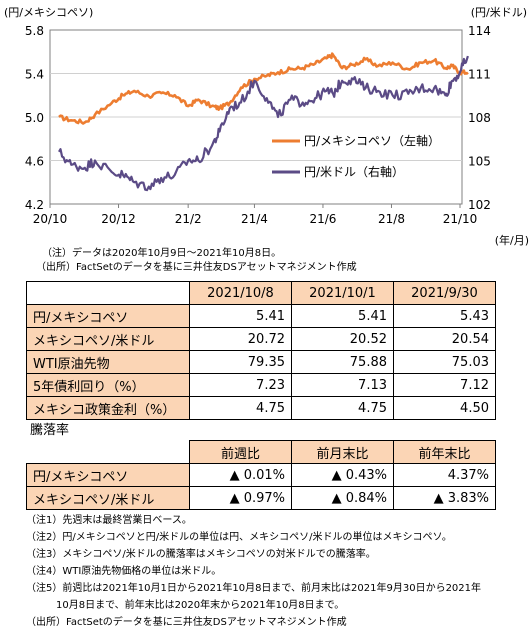 This screenshot has width=531, height=631. I want to click on x-unit: (年/月), so click(512, 240).